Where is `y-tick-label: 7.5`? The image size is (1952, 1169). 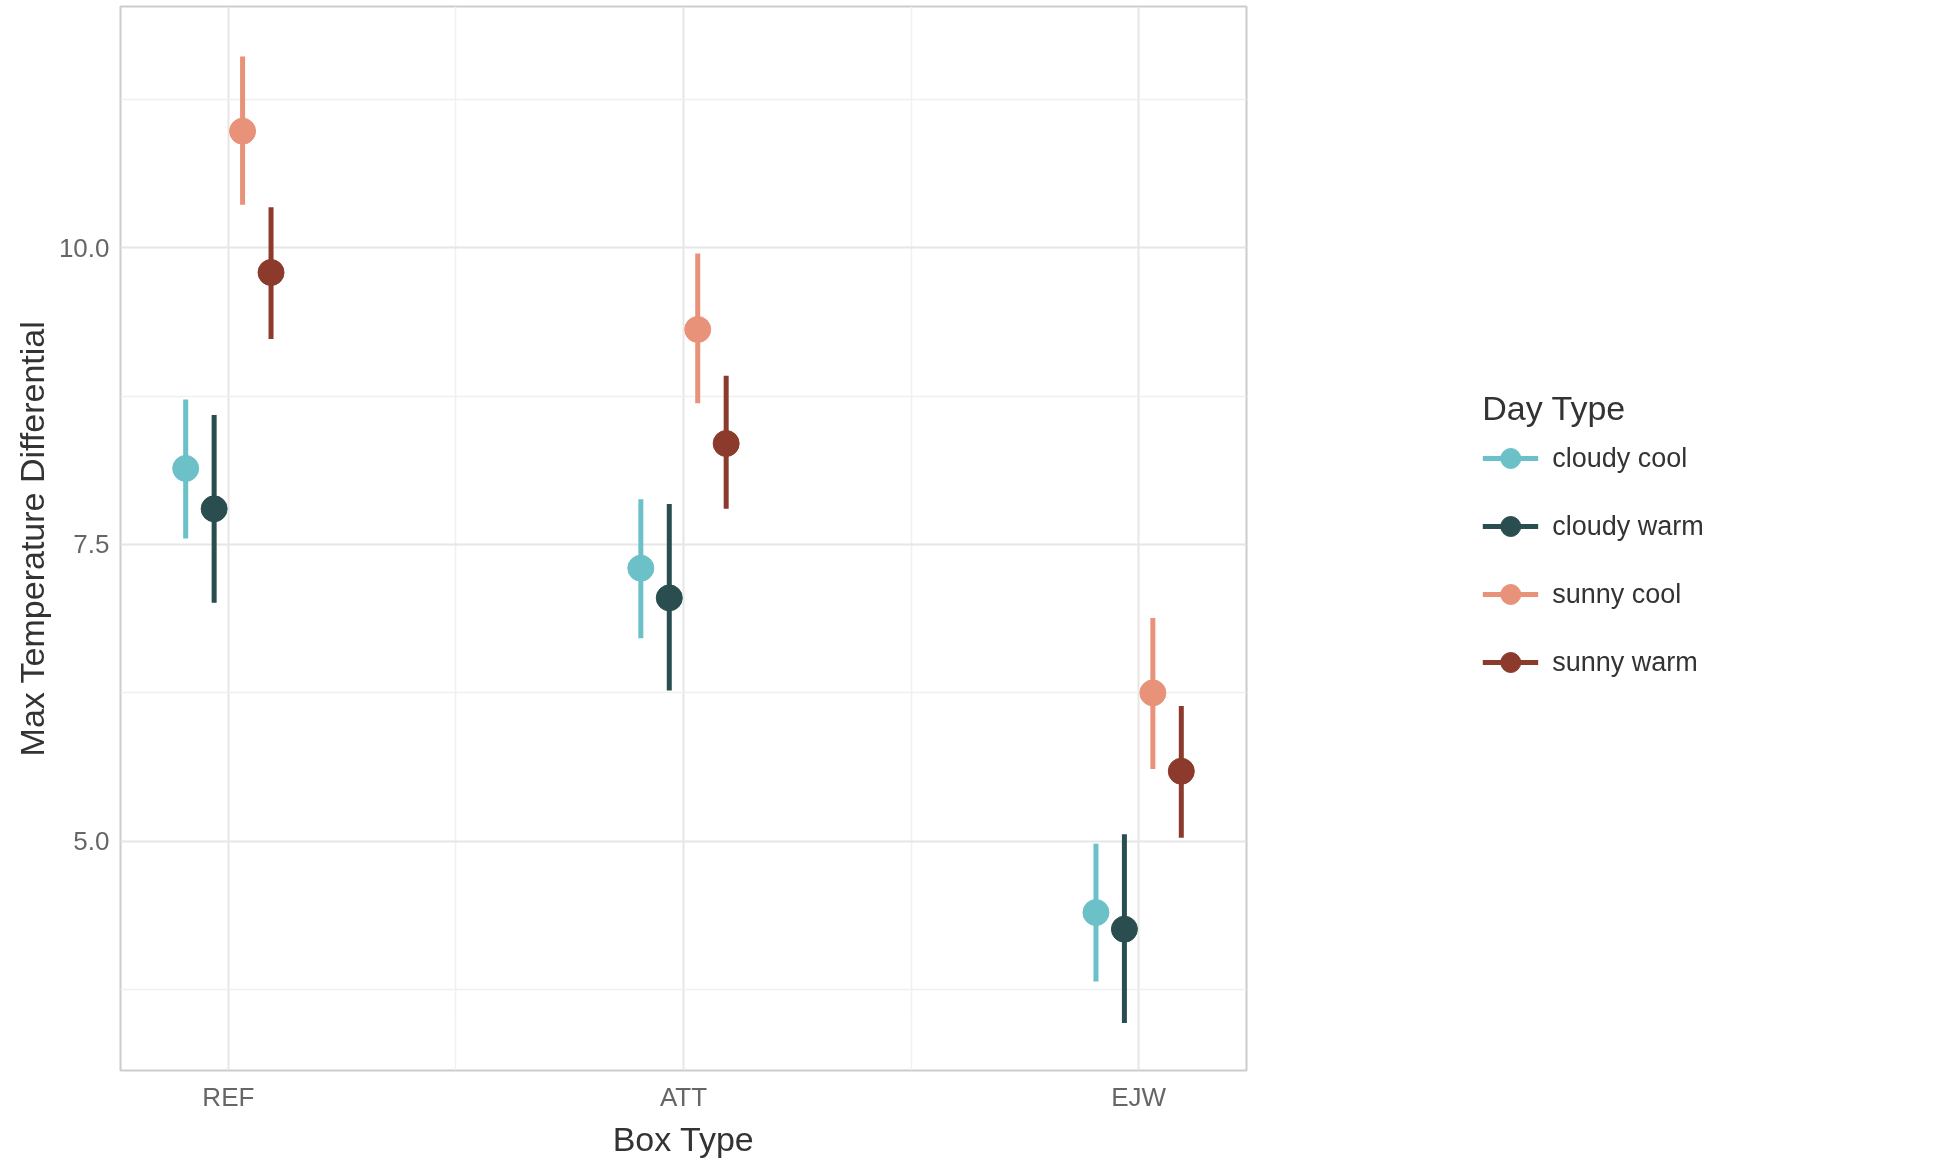
y-tick-label: 7.5 is located at coordinates (91, 544).